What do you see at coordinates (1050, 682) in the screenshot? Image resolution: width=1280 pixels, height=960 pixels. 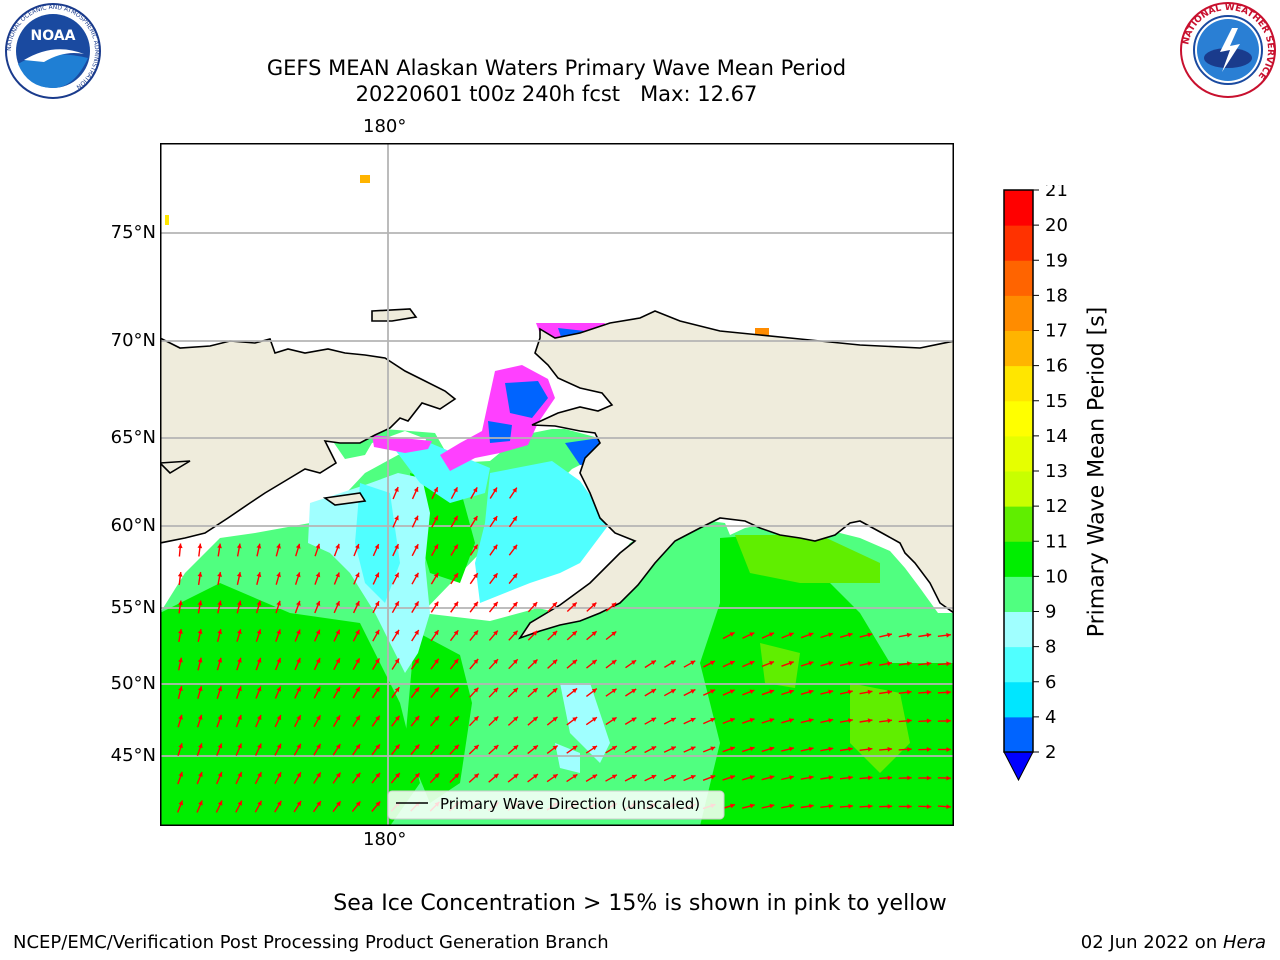 I see `colorbar-tick-label: 6` at bounding box center [1050, 682].